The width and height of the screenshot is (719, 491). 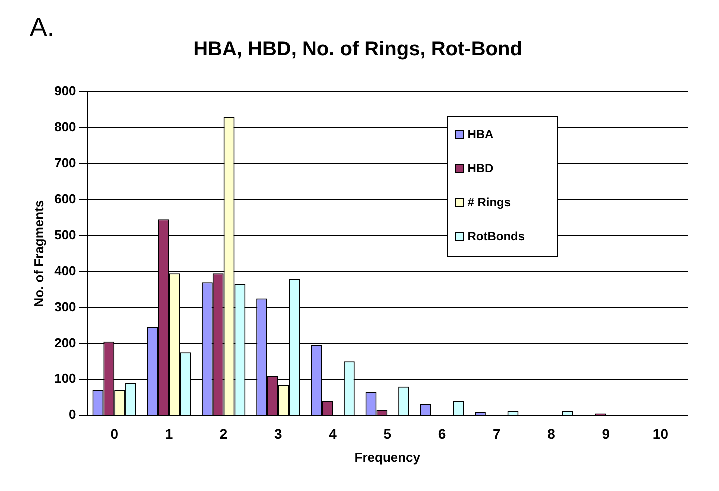 What do you see at coordinates (65, 378) in the screenshot?
I see `y-tick-label: 100` at bounding box center [65, 378].